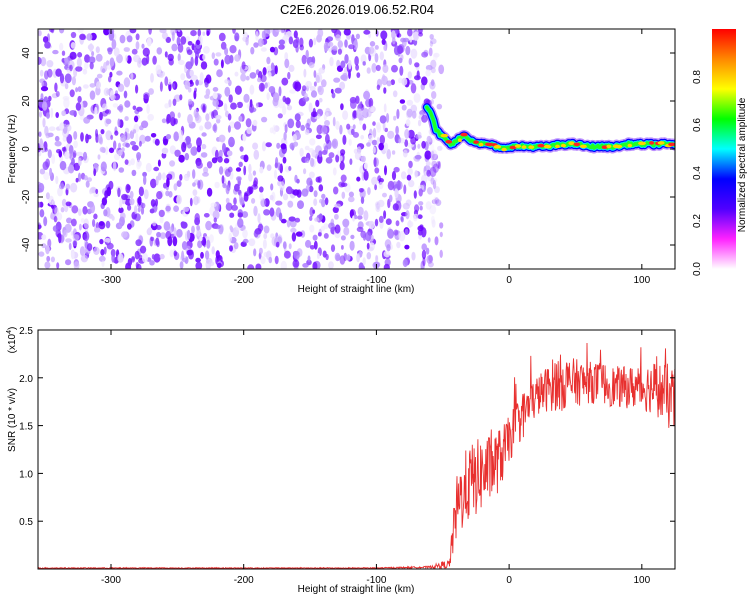 The width and height of the screenshot is (750, 600). Describe the element at coordinates (12, 340) in the screenshot. I see `snr-y-multiplier: (x104)` at that location.